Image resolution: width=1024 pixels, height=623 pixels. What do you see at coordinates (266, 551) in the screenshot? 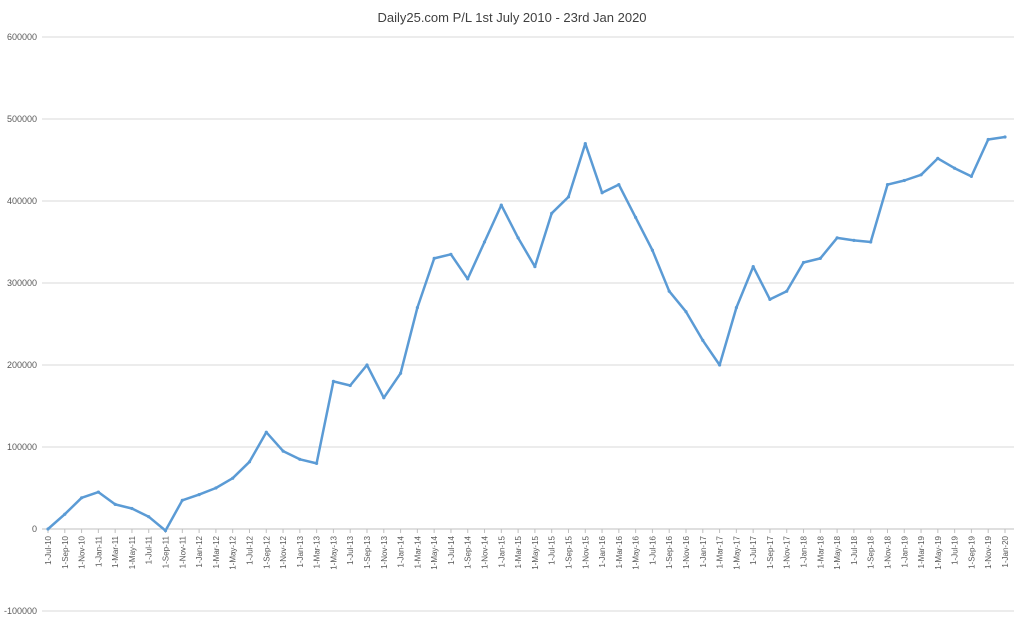
I see `x-tick-label: 1-Sep-12` at bounding box center [266, 551].